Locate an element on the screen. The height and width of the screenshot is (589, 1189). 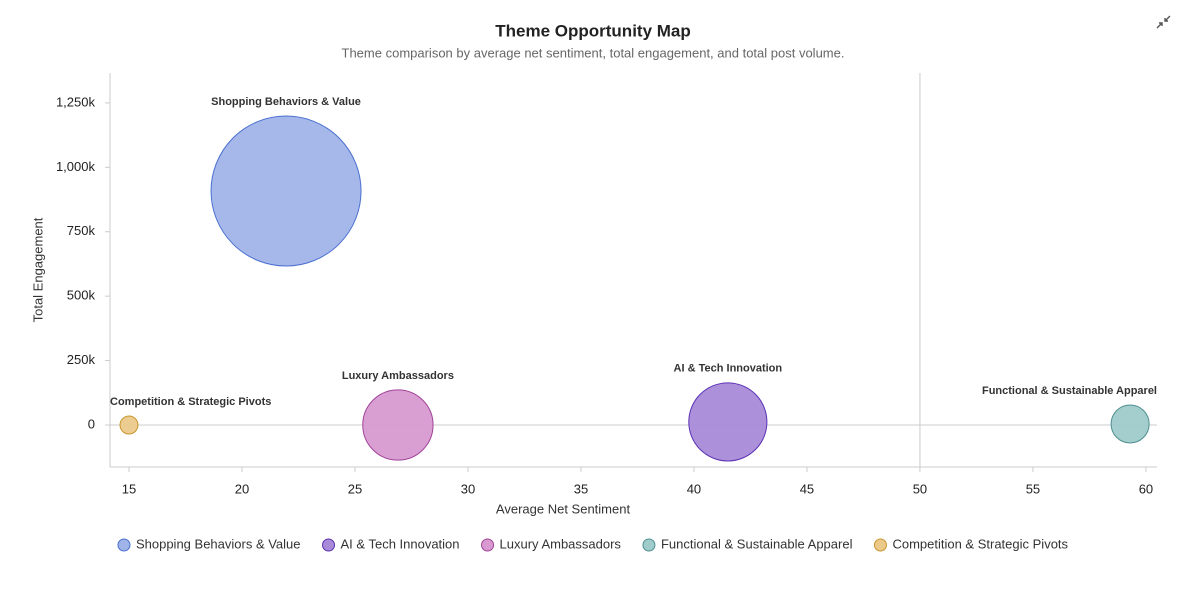
x-axis-label: Average Net Sentiment is located at coordinates (563, 508).